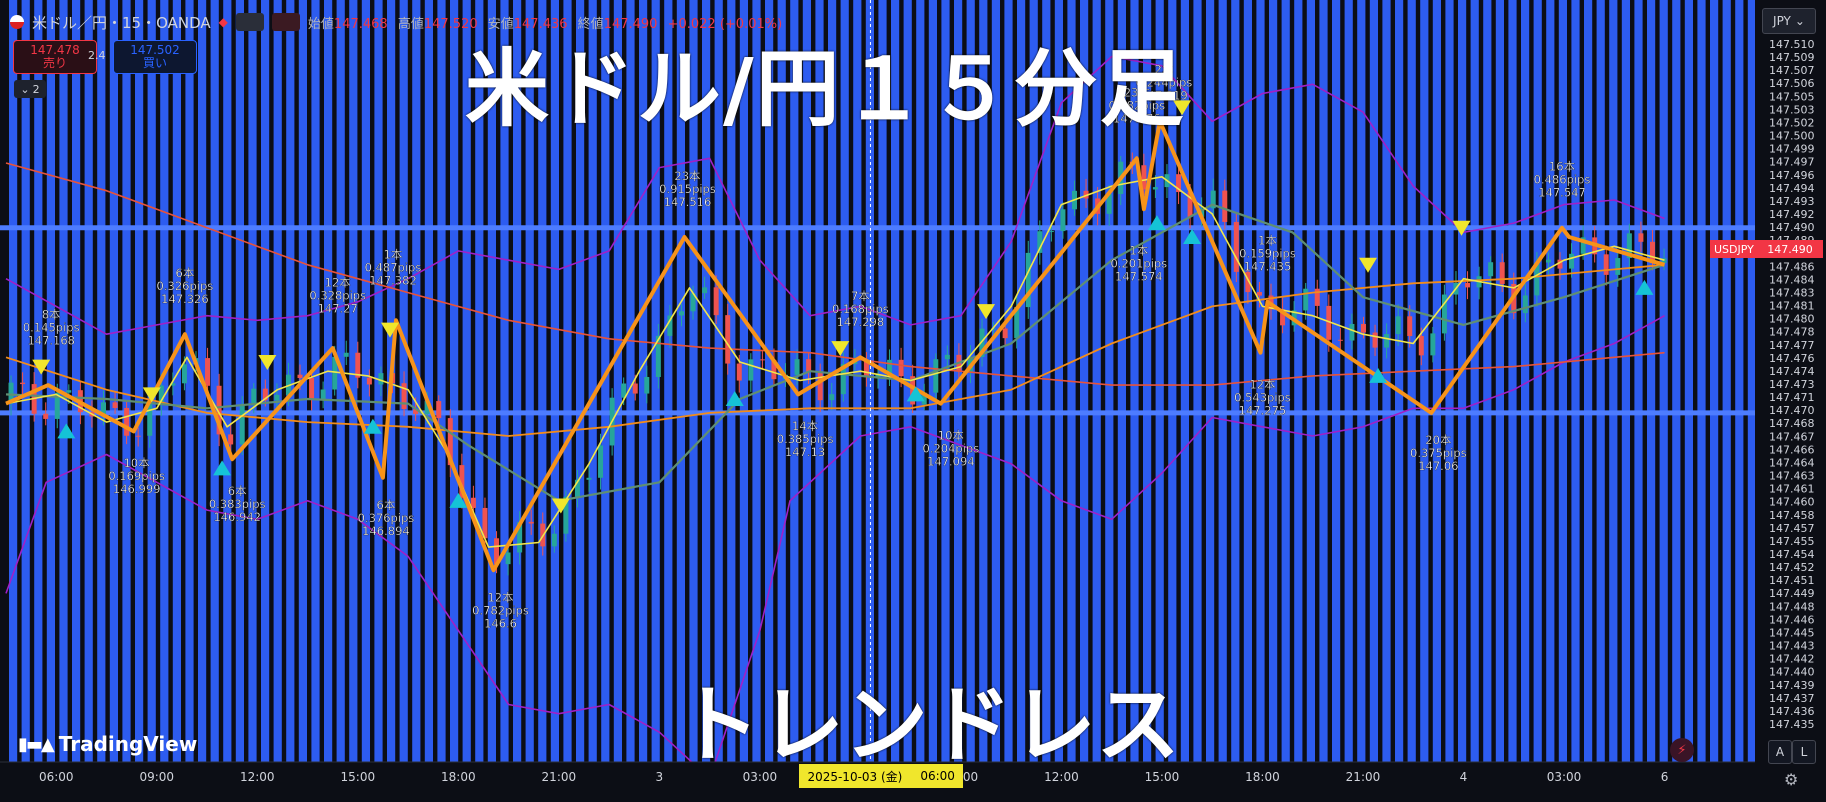 The width and height of the screenshot is (1826, 802). I want to click on swing-label-text: 0.145pips, so click(51, 328).